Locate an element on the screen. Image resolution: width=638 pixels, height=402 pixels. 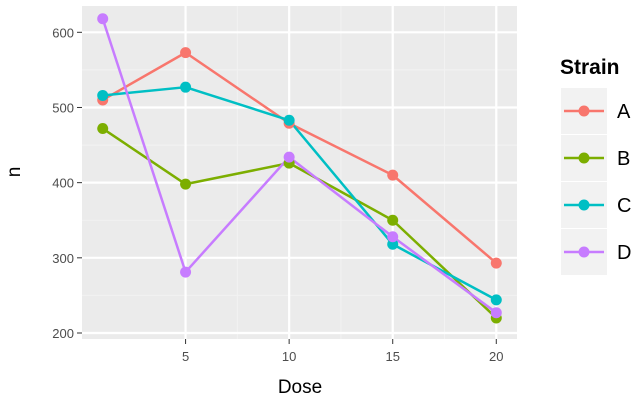
y-tick-label: 600 is located at coordinates (63, 32).